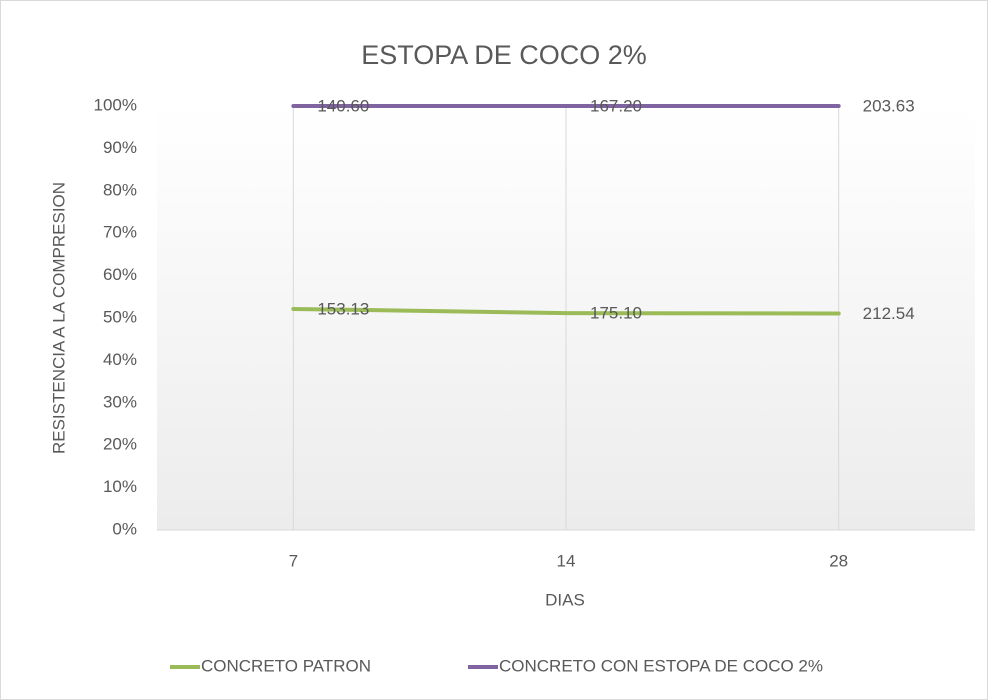 This screenshot has width=988, height=700. Describe the element at coordinates (58, 318) in the screenshot. I see `y-axis-label: RESISTENCIA A LA COMPRESION` at that location.